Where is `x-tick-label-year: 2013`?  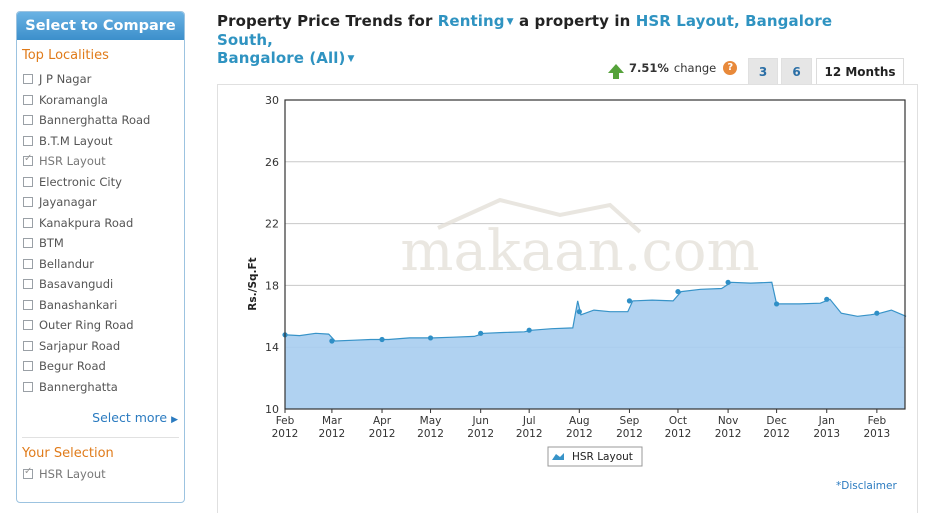 x-tick-label-year: 2013 is located at coordinates (826, 434).